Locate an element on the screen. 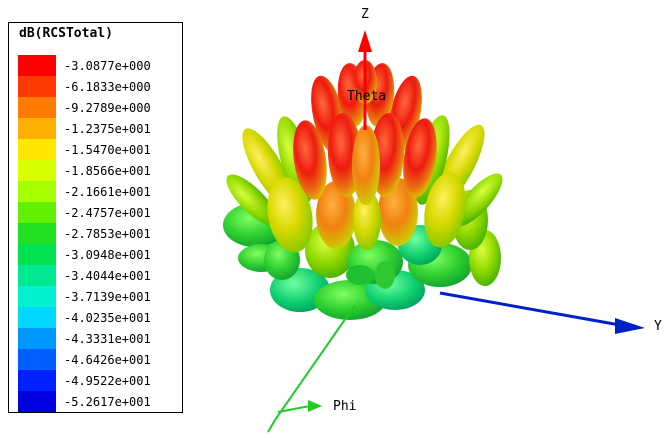 This screenshot has height=437, width=666. y-axis-label: Y is located at coordinates (658, 326).